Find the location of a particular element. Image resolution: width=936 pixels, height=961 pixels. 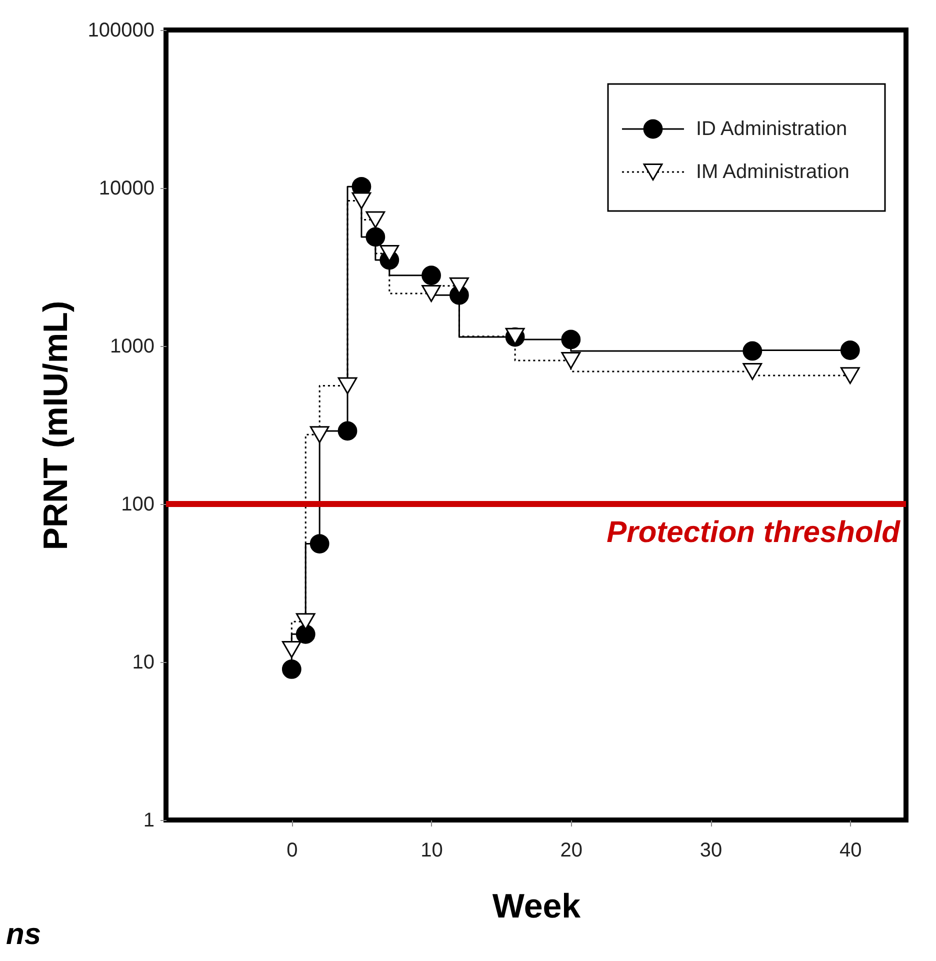

x-tick-label: 30 is located at coordinates (711, 851).